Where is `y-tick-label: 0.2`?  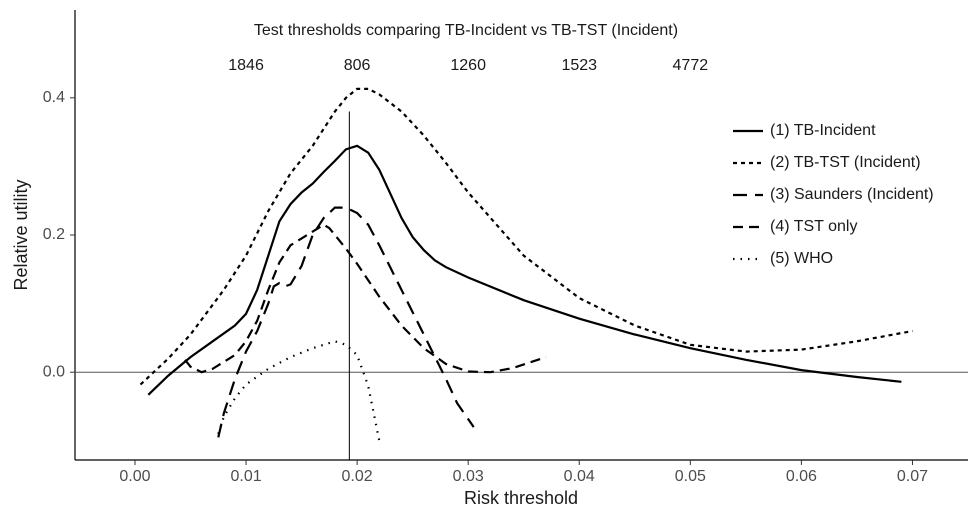 y-tick-label: 0.2 is located at coordinates (54, 234).